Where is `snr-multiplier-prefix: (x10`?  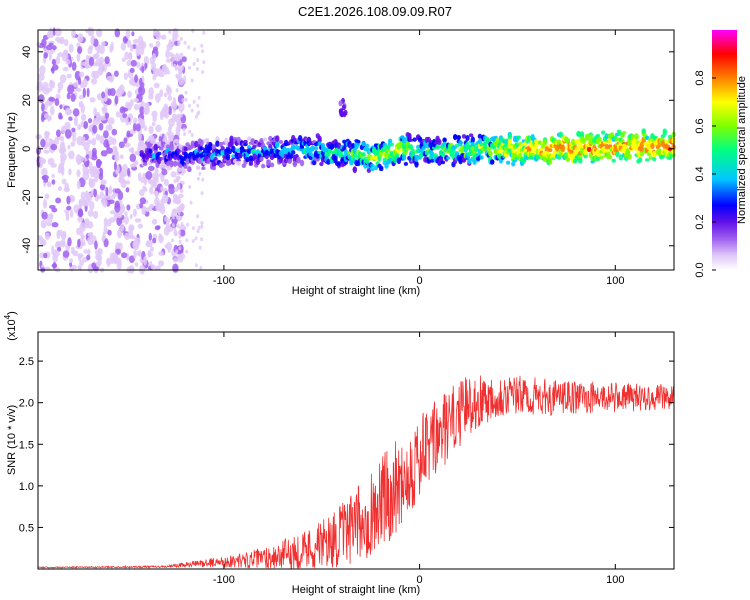
snr-multiplier-prefix: (x10 is located at coordinates (12, 329).